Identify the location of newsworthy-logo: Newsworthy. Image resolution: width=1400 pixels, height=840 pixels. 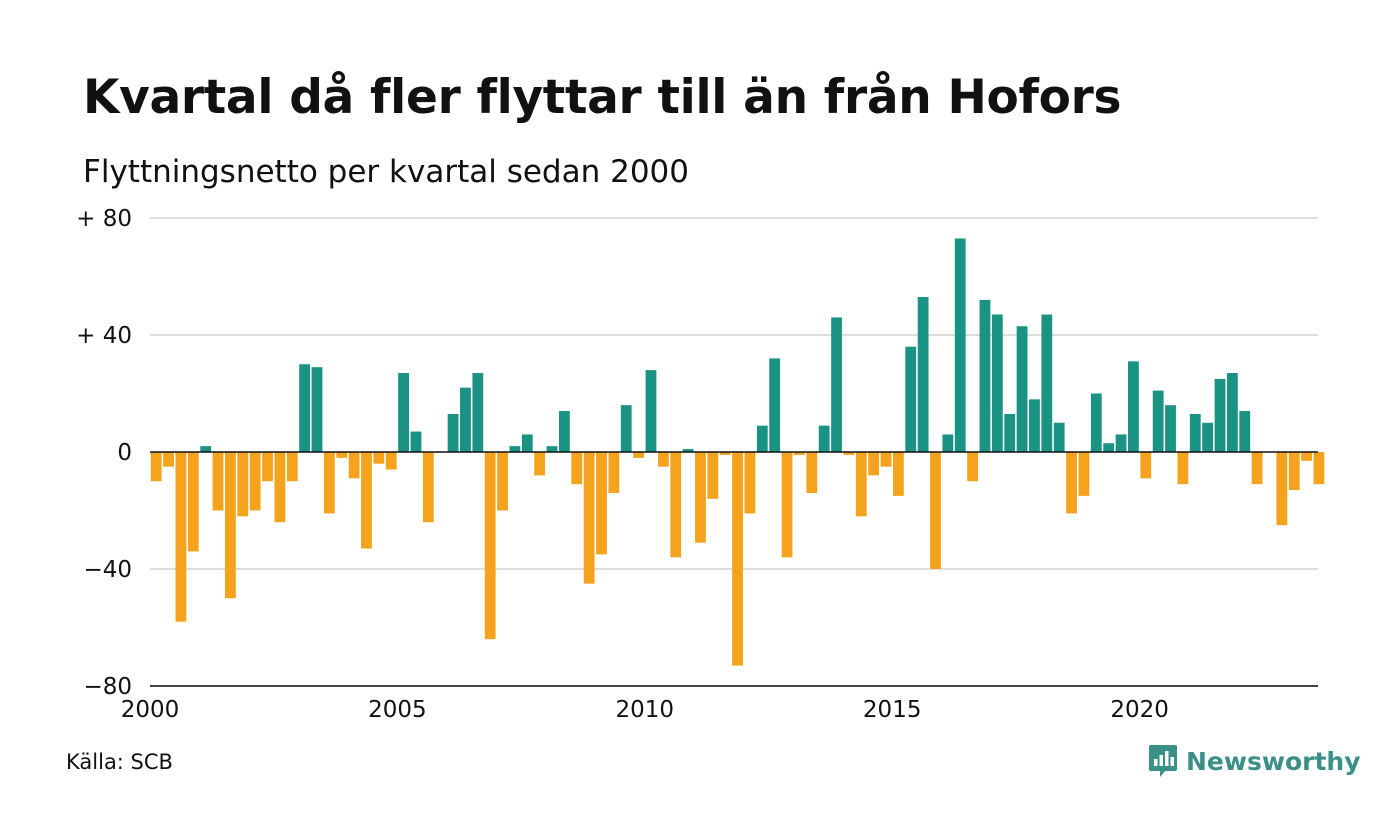
(1254, 761).